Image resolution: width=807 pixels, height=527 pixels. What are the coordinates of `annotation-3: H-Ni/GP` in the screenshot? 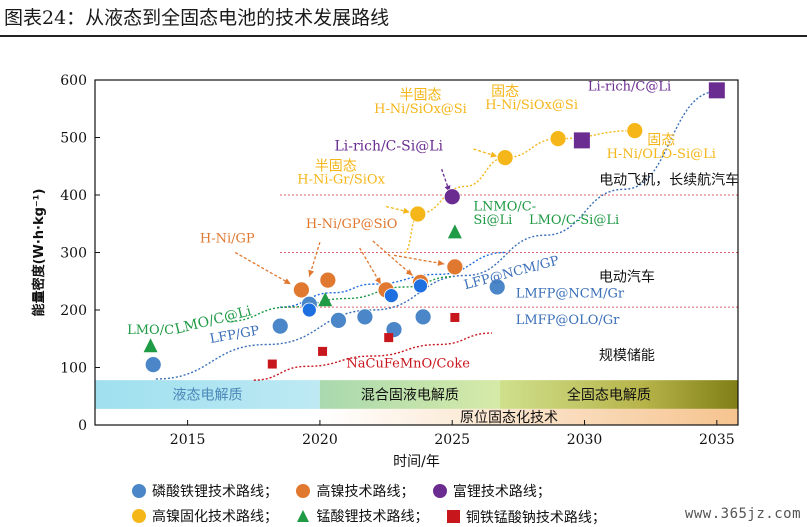 It's located at (227, 239).